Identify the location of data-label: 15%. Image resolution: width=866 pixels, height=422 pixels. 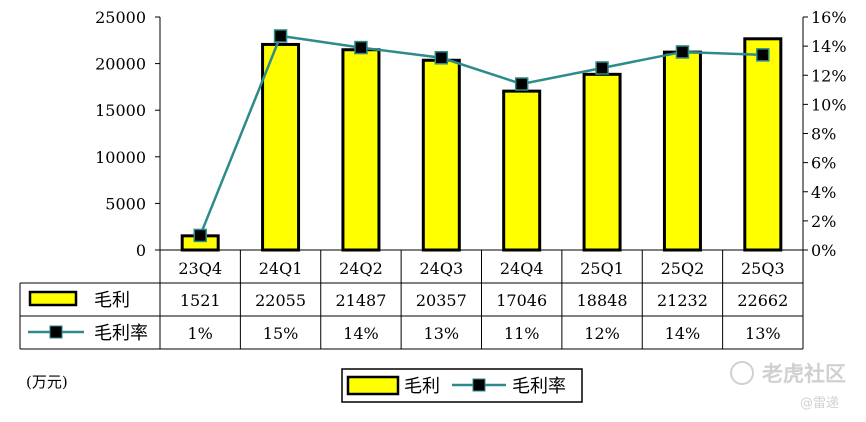
(281, 333).